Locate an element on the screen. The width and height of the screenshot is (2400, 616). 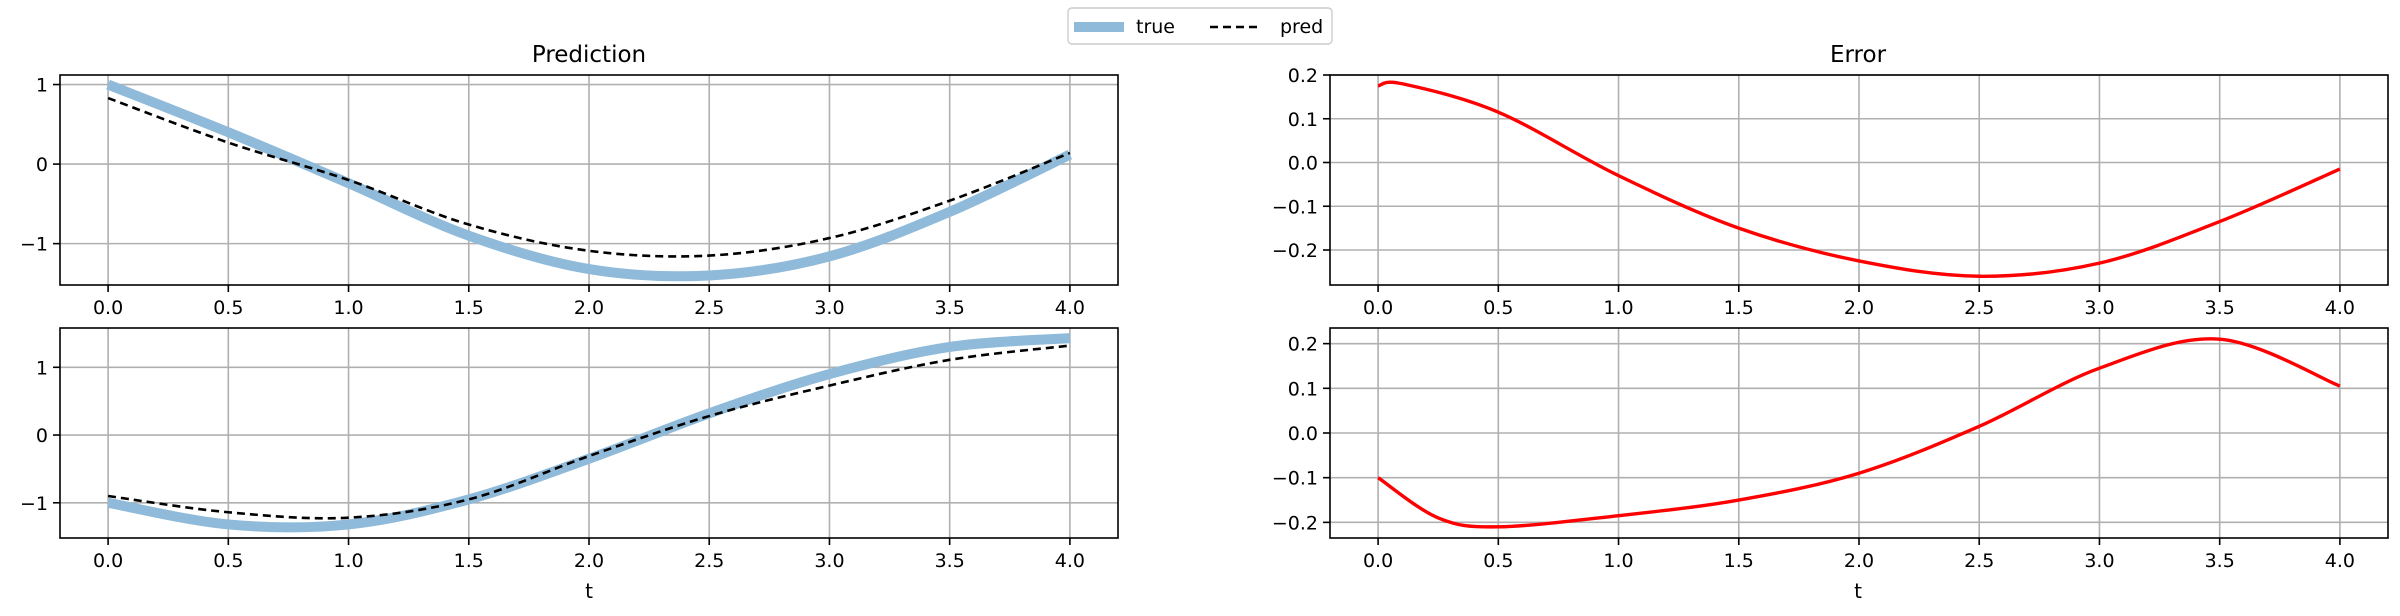
prediction-bottom-xlabel: t is located at coordinates (589, 591).